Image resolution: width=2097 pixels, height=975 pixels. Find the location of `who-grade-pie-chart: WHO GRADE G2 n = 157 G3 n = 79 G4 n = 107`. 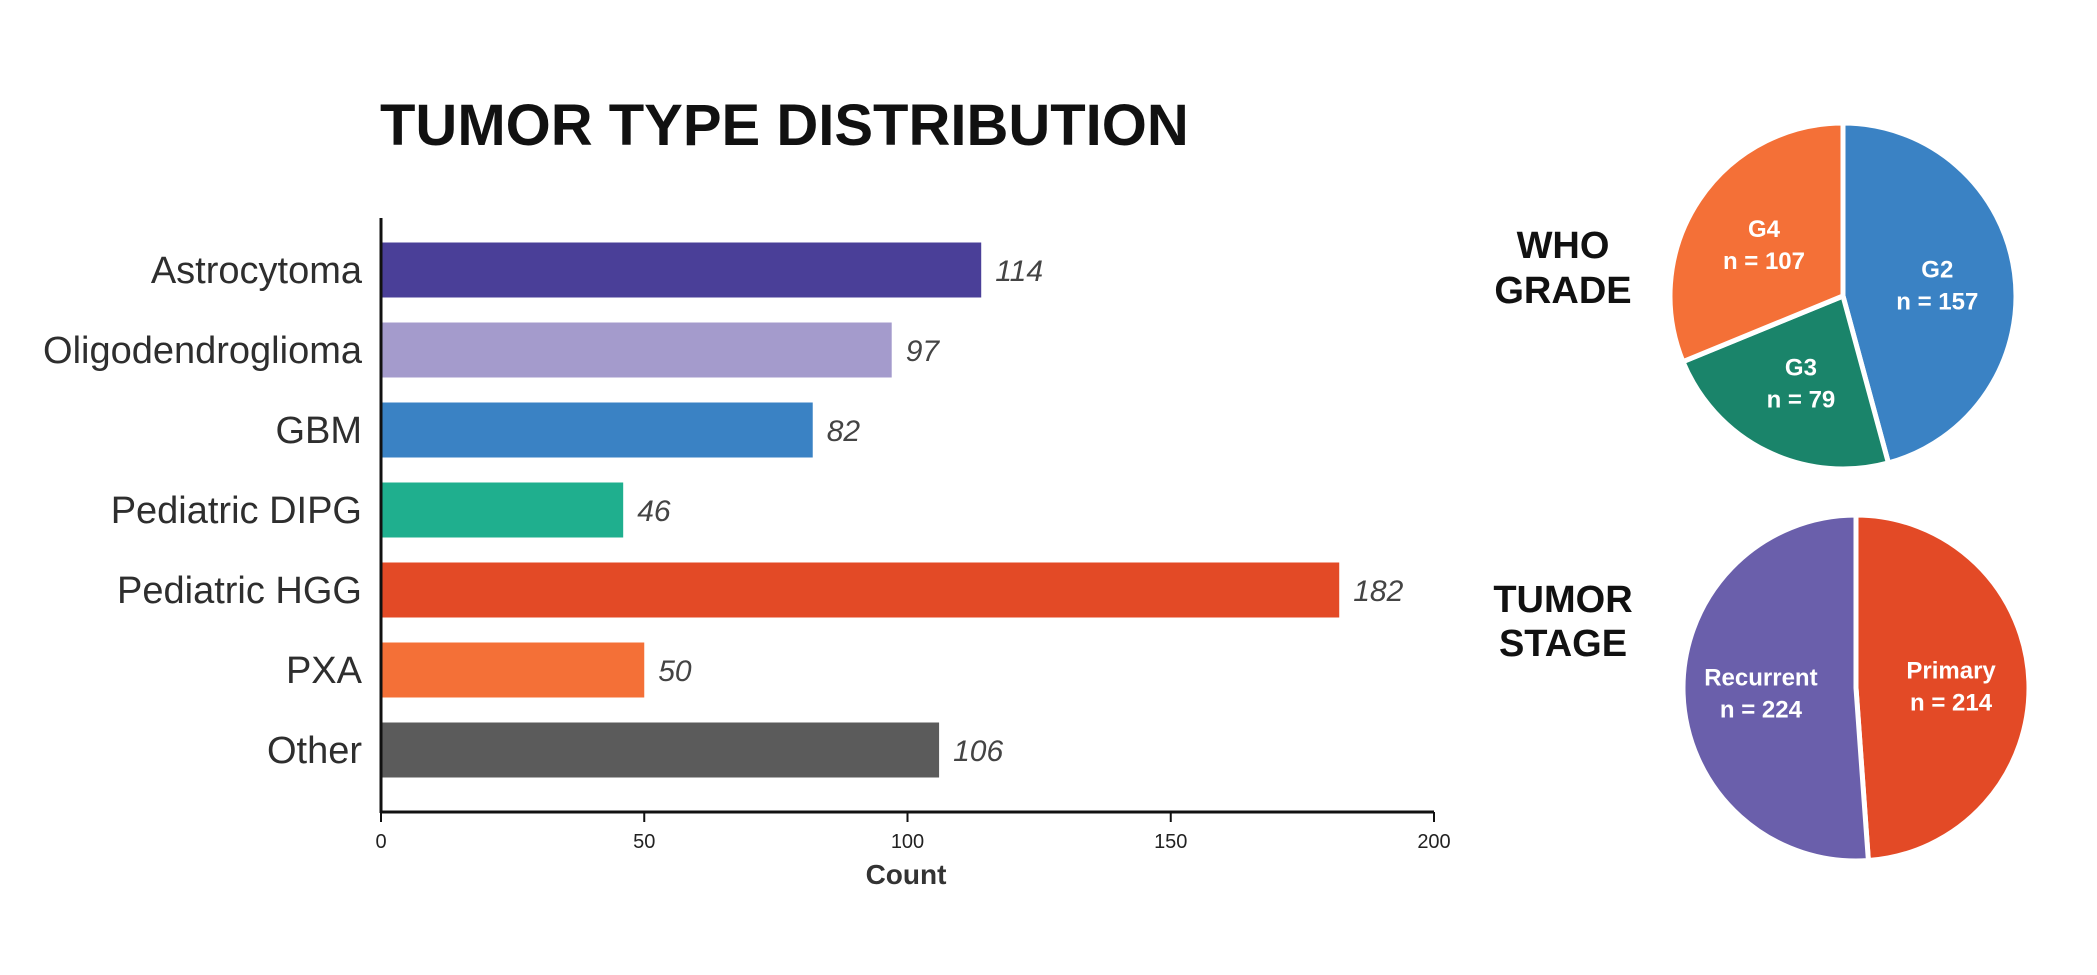

who-grade-pie-chart: WHO GRADE G2 n = 157 G3 n = 79 G4 n = 107 is located at coordinates (1756, 296).